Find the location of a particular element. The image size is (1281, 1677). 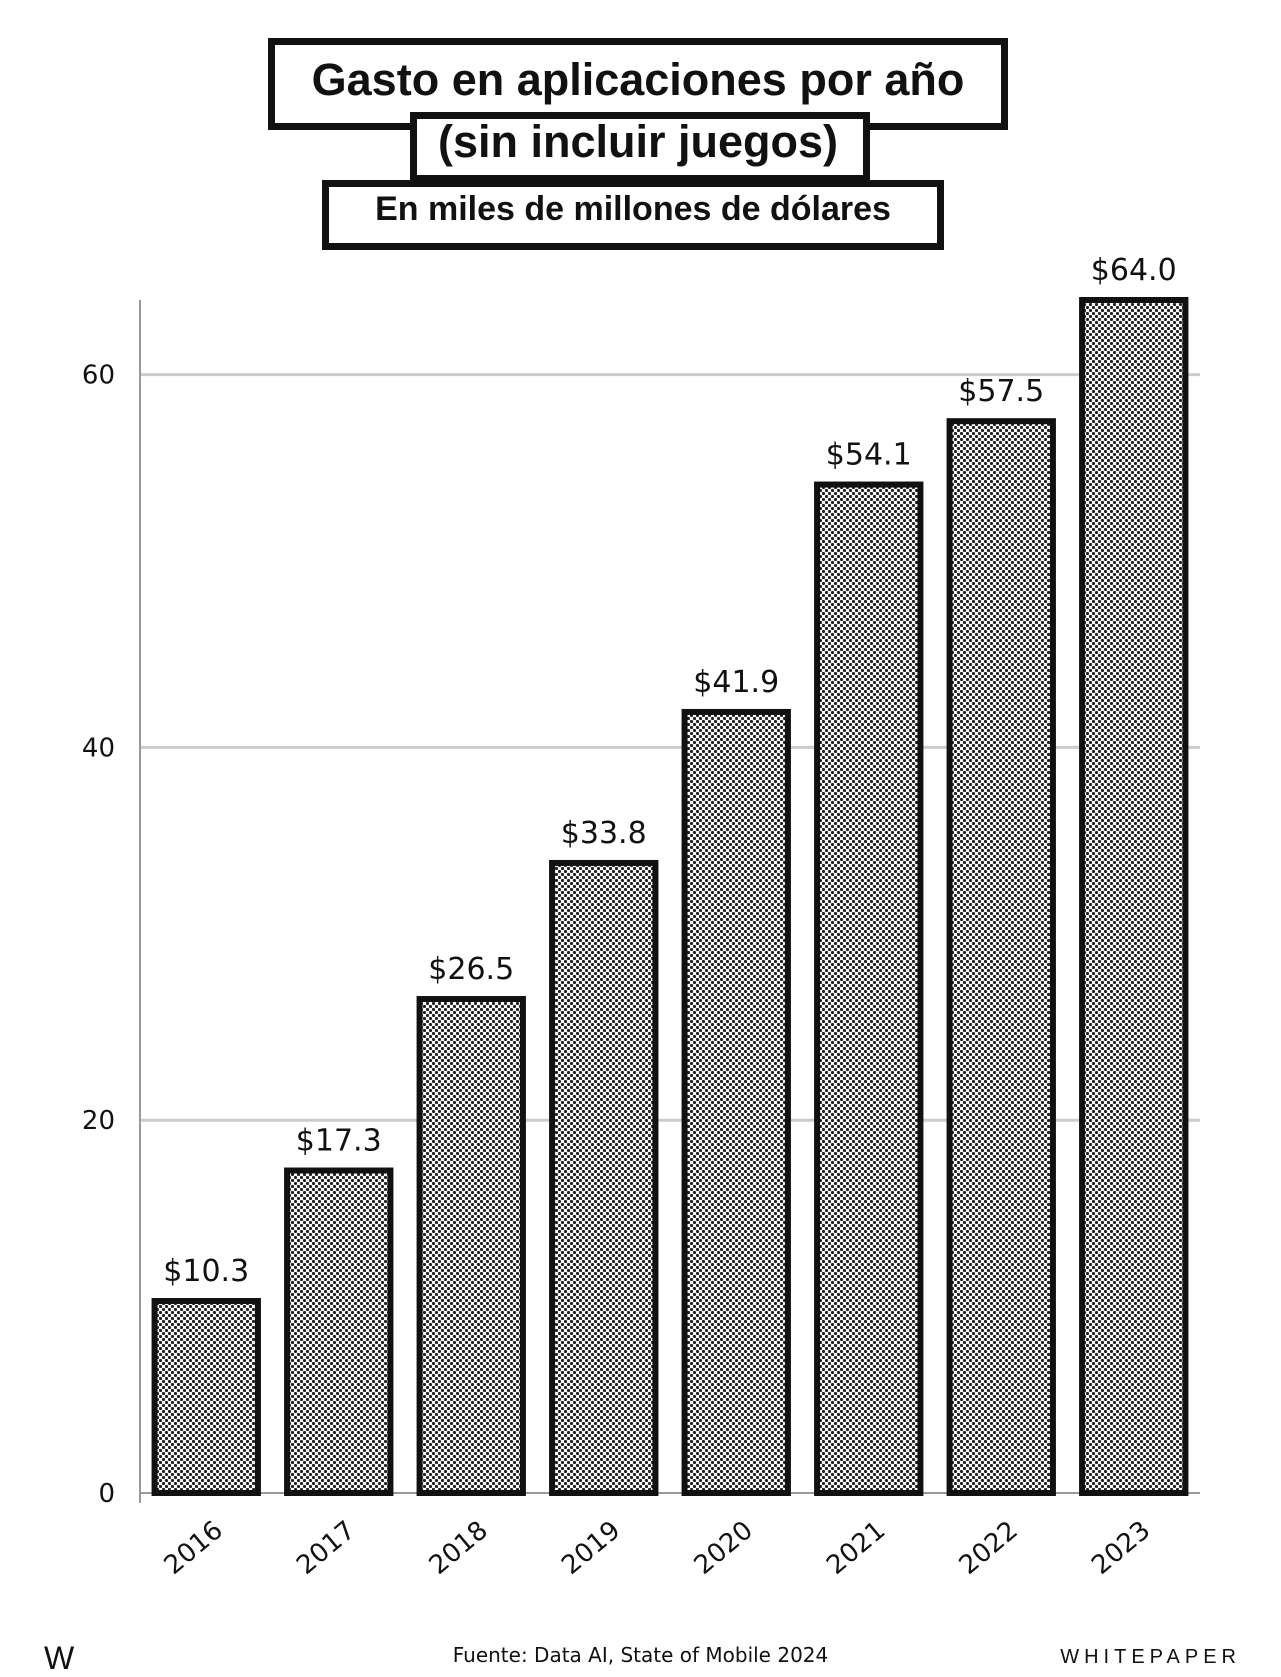

y-tick-label: 60 is located at coordinates (98, 376).